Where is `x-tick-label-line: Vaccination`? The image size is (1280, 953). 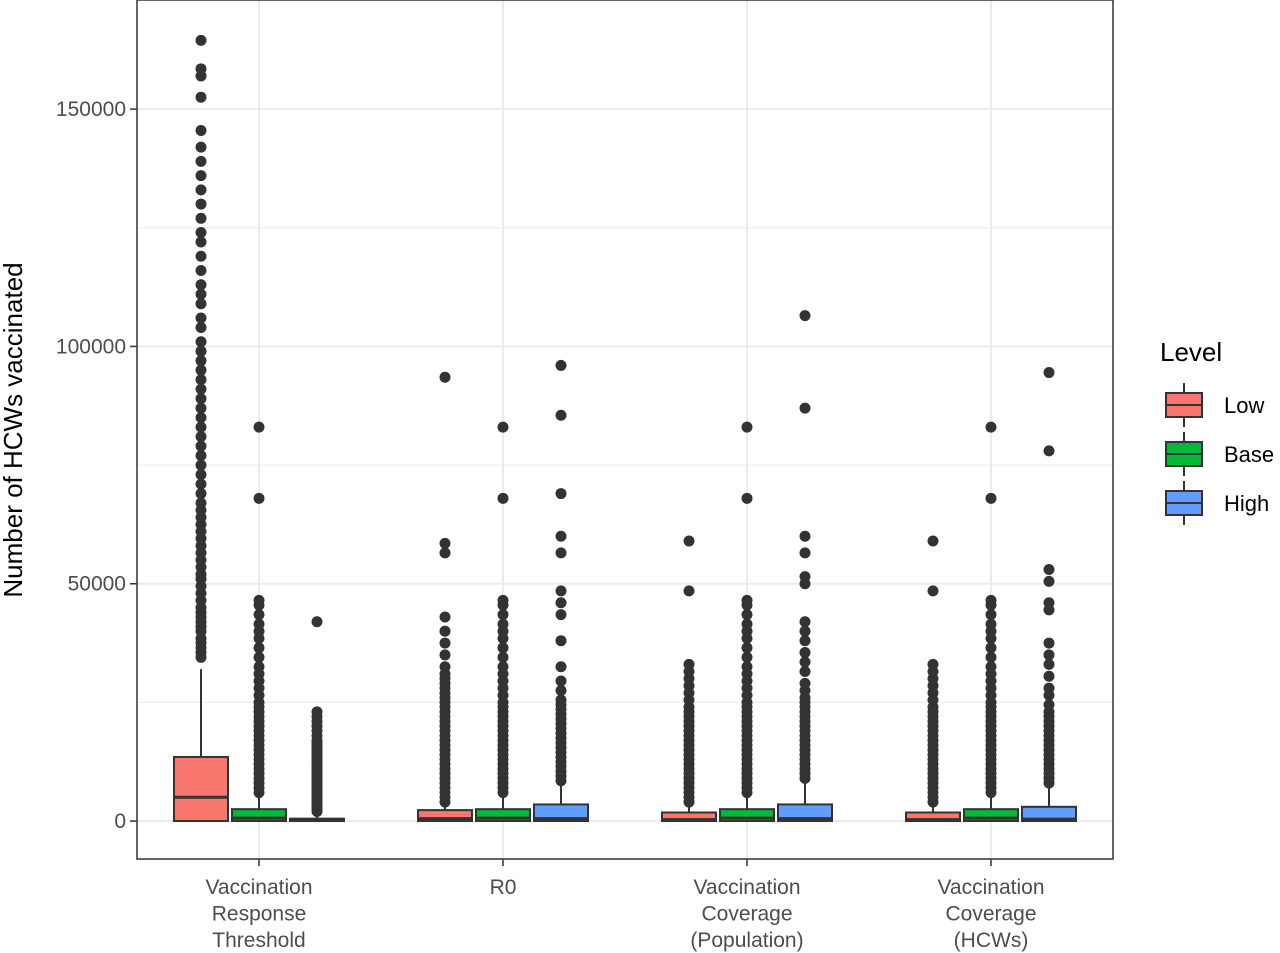
x-tick-label-line: Vaccination is located at coordinates (746, 887).